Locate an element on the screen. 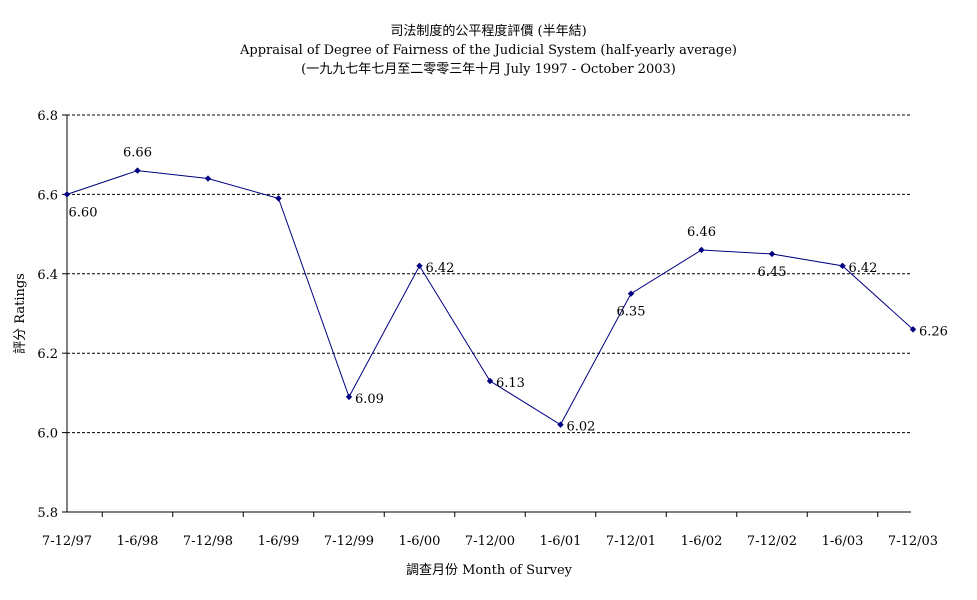 This screenshot has width=977, height=600. x-axis-title: 調查月份 Month of Survey is located at coordinates (489, 570).